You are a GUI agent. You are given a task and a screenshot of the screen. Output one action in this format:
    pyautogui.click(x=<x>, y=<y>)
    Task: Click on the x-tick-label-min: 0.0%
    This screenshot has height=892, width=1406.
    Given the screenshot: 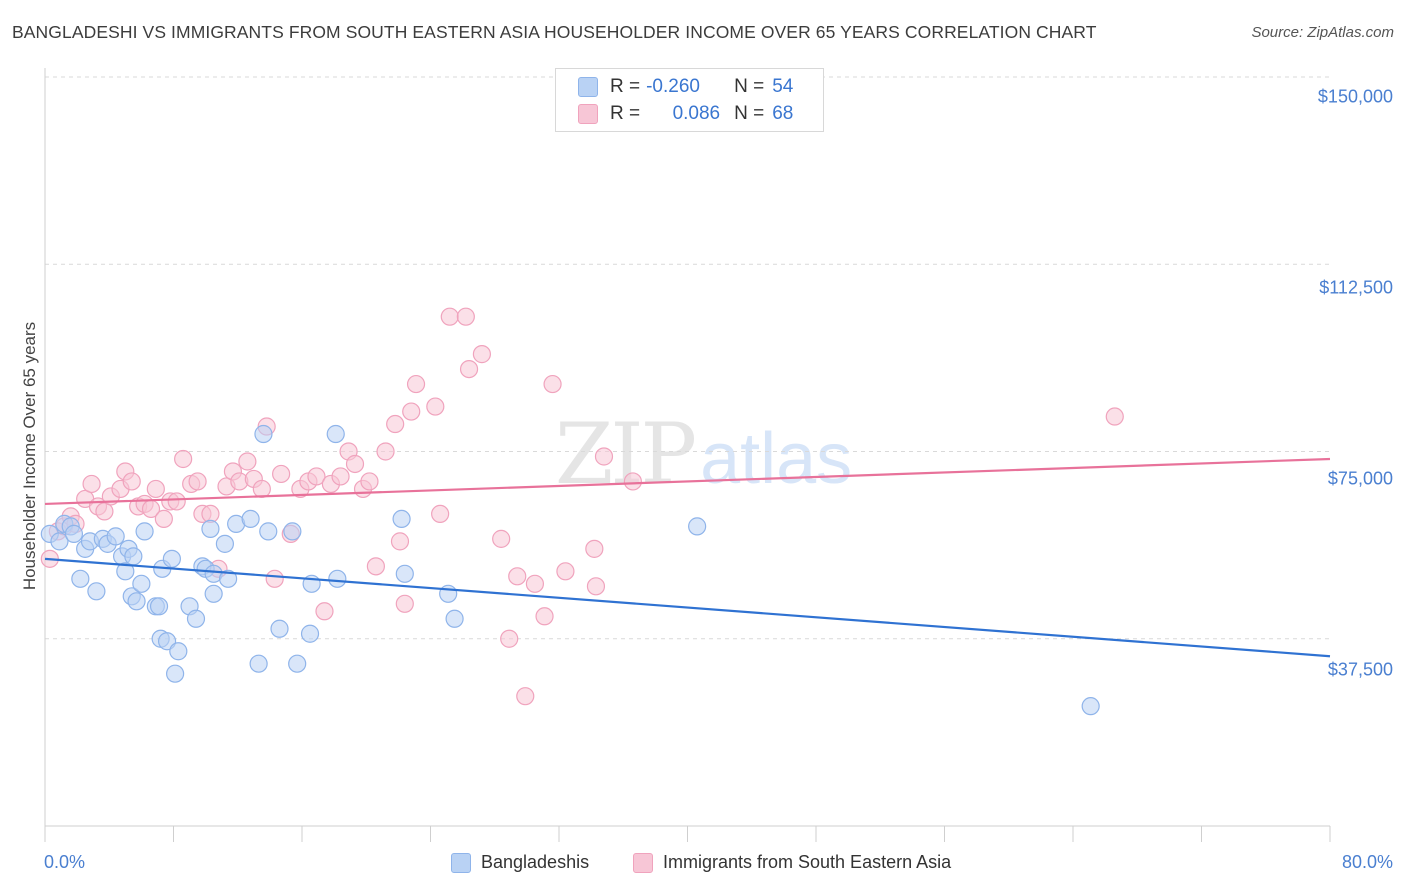 What is the action you would take?
    pyautogui.click(x=65, y=862)
    